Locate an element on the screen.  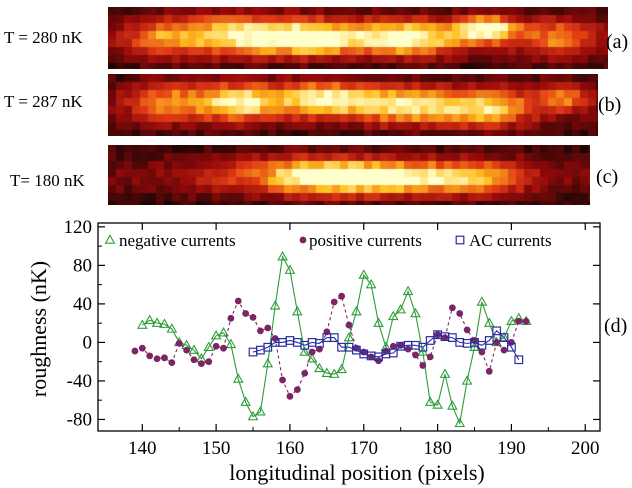
x-tick-label: 160 is located at coordinates (290, 448).